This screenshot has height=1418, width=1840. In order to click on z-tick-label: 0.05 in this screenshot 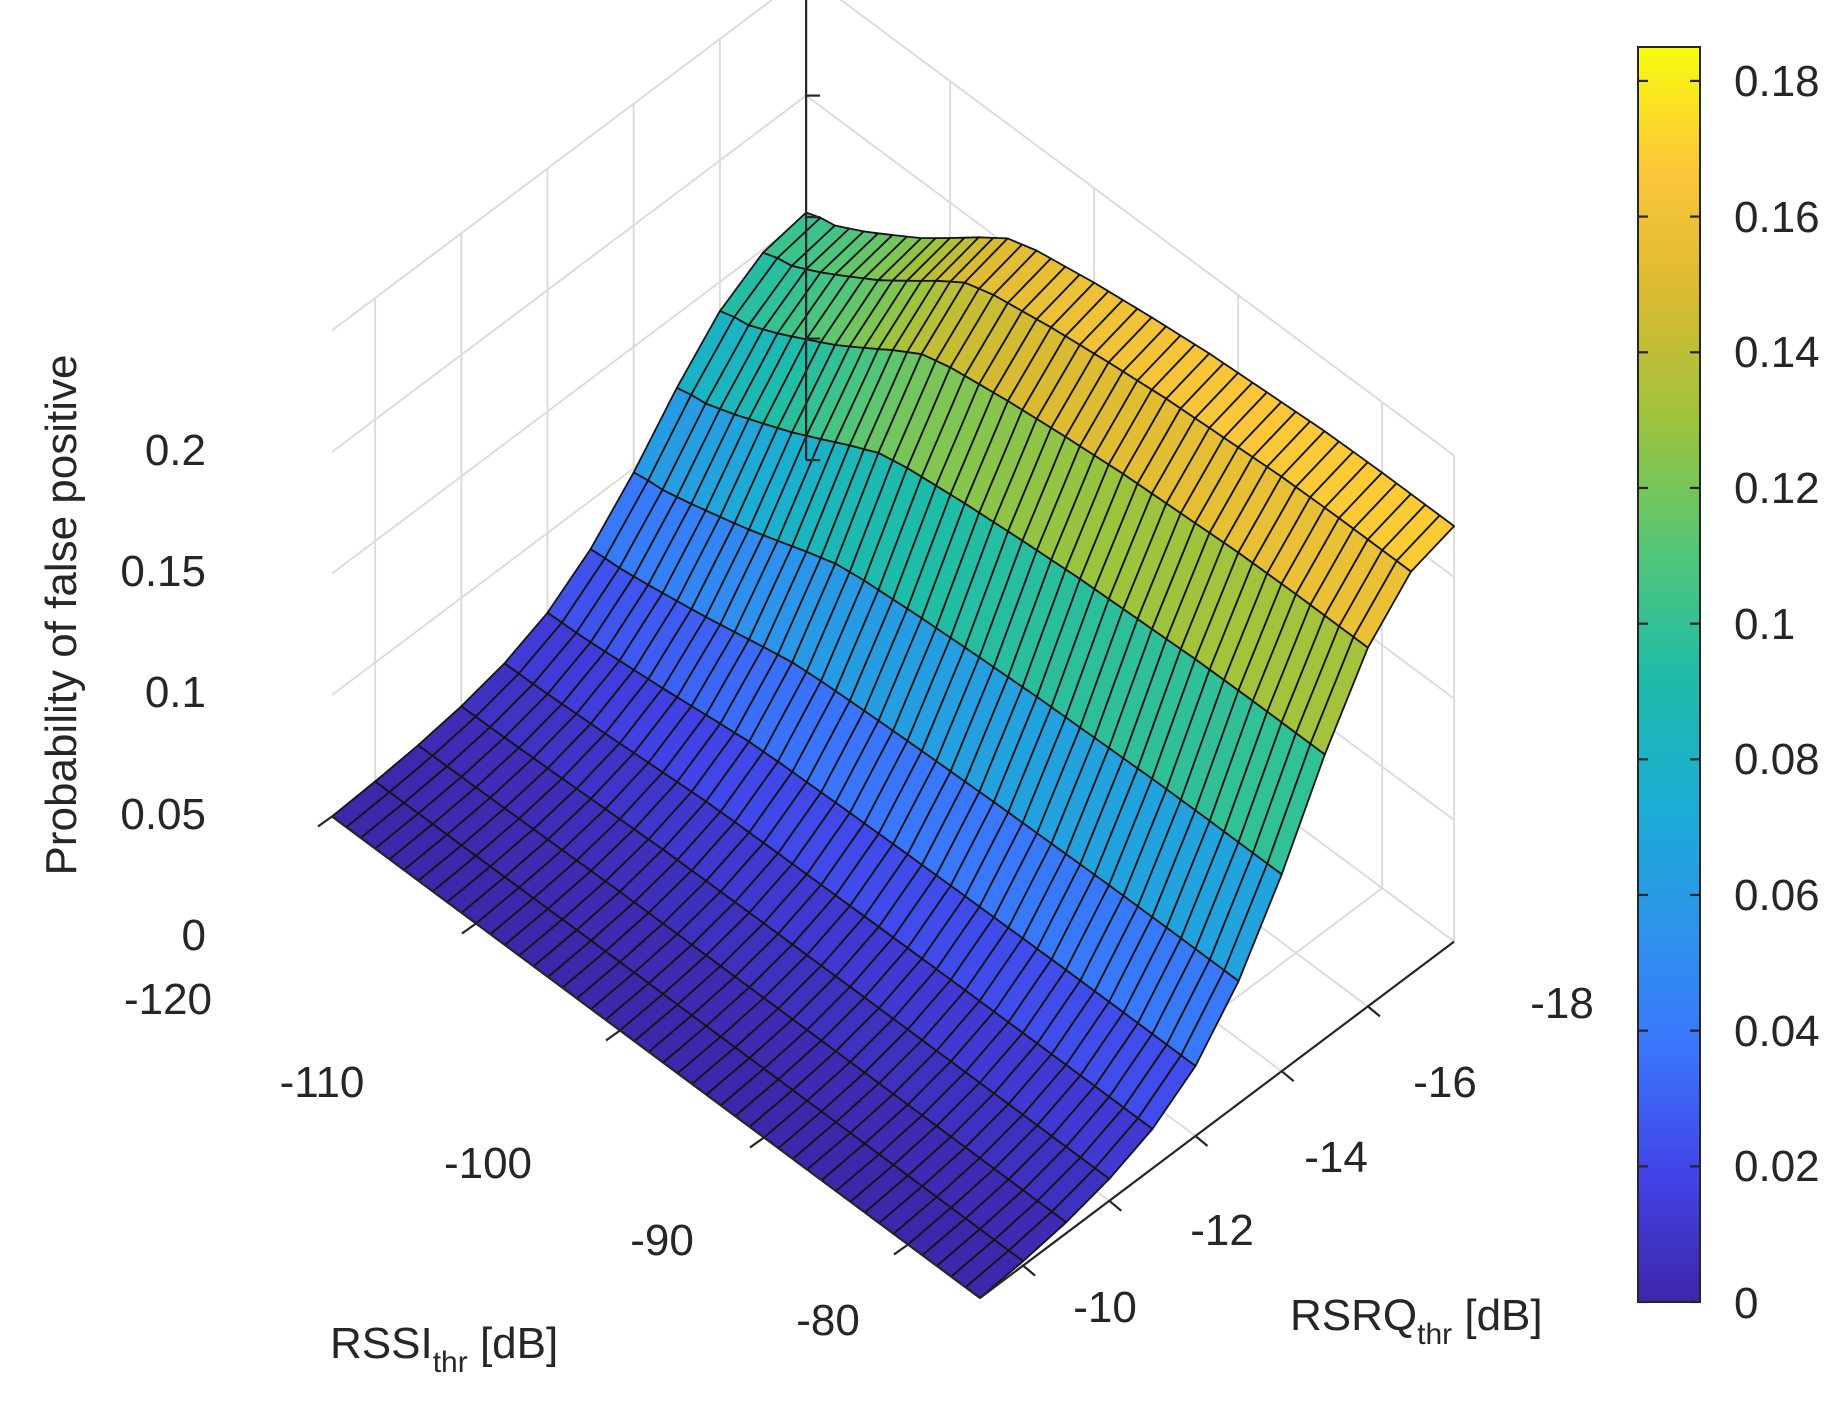, I will do `click(163, 814)`.